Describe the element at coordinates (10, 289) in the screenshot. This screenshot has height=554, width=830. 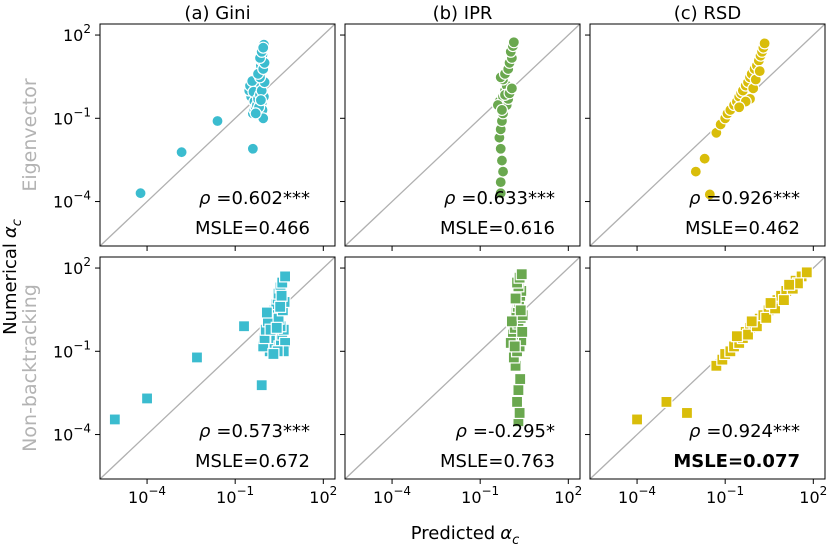
I see `y-axis-label-word: Numerical` at that location.